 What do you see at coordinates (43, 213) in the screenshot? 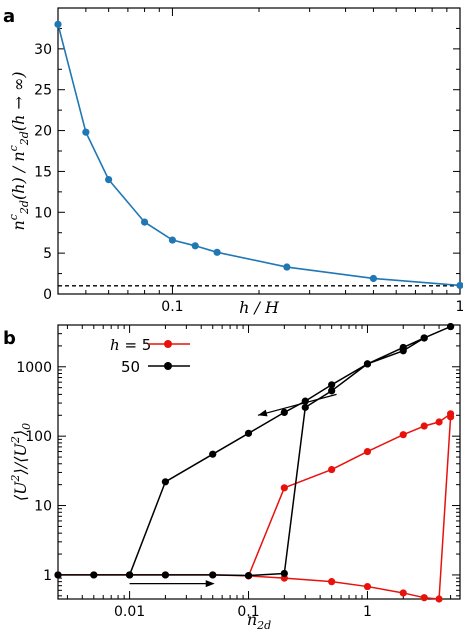
I see `a-ytick-label: 10` at bounding box center [43, 213].